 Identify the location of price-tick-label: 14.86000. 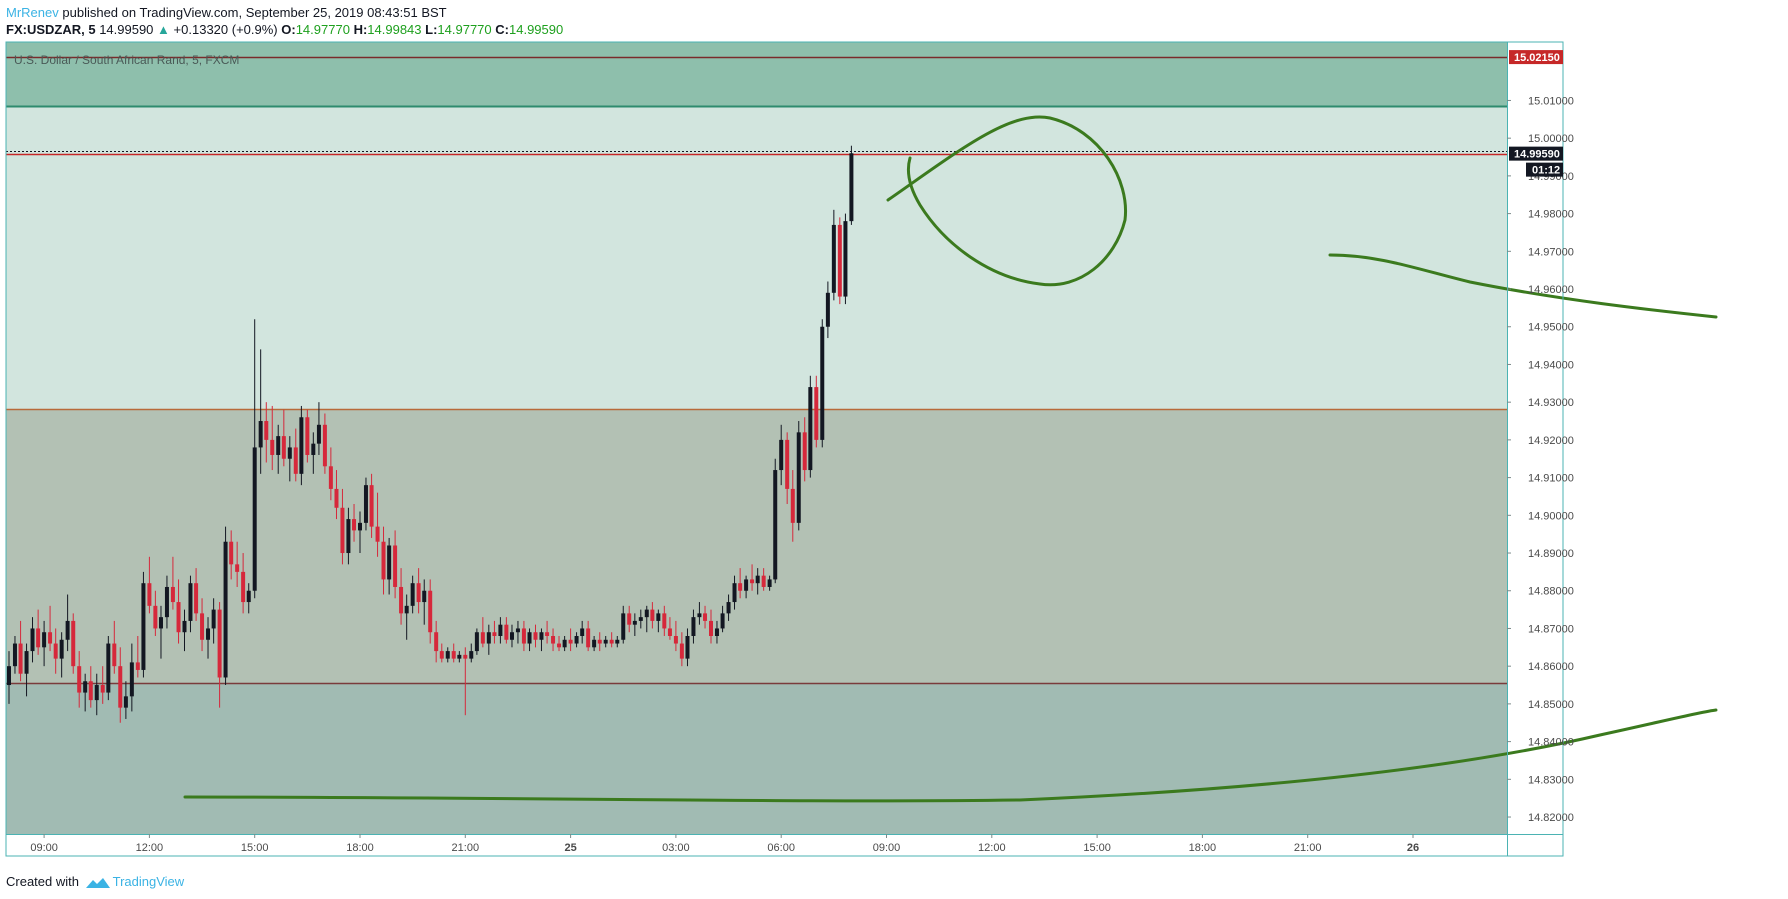
(1551, 667).